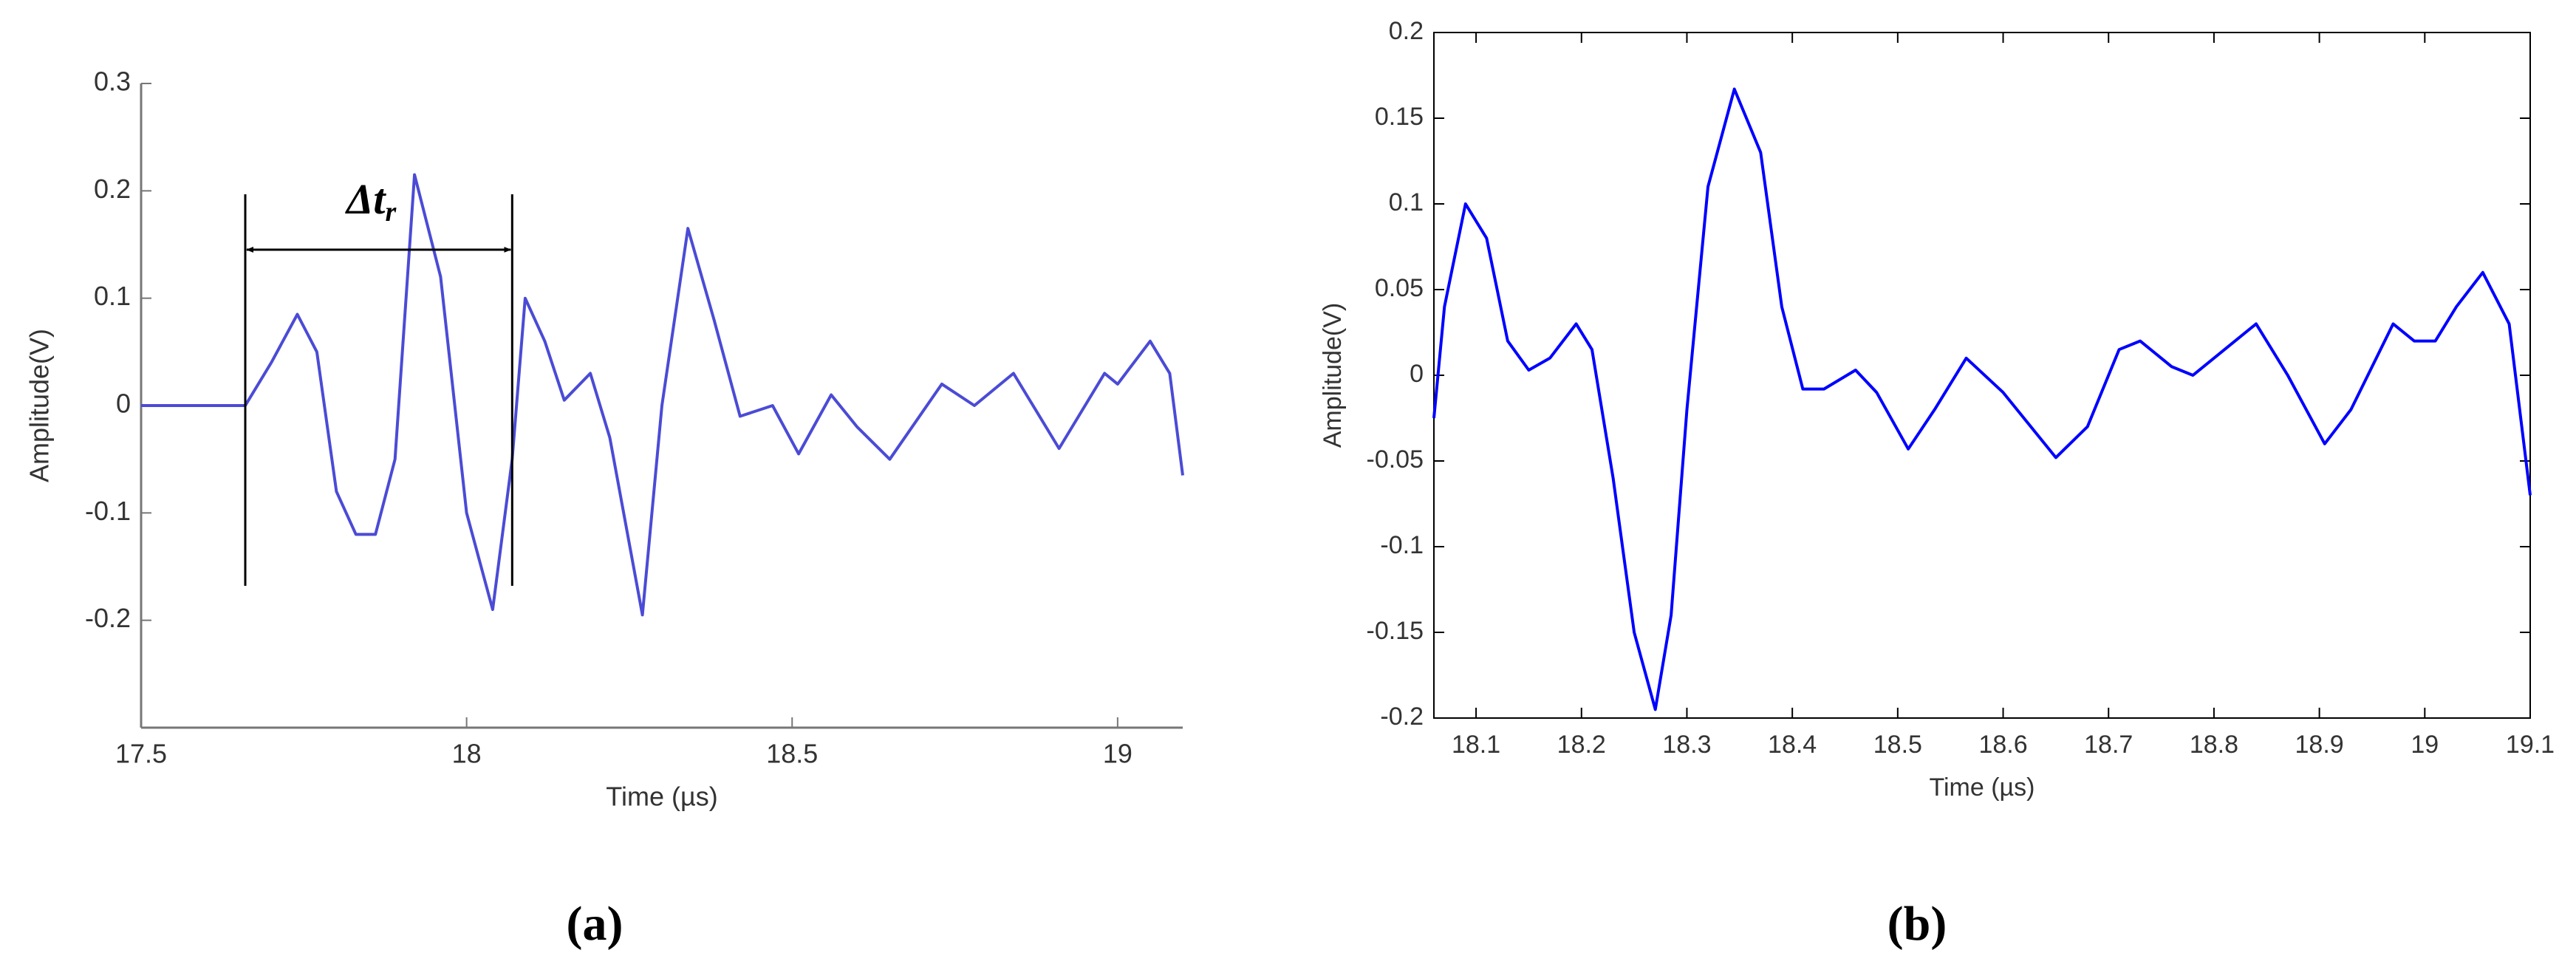 The width and height of the screenshot is (2576, 967). Describe the element at coordinates (2214, 745) in the screenshot. I see `x-tick-label: 18.8` at that location.